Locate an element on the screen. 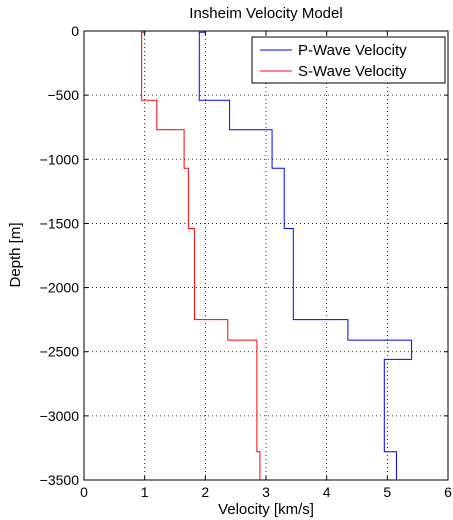 This screenshot has width=453, height=520. y-tick-labels: 0 −500 −1000 −1500 −2000 −2500 −3000 −3500 is located at coordinates (60, 255).